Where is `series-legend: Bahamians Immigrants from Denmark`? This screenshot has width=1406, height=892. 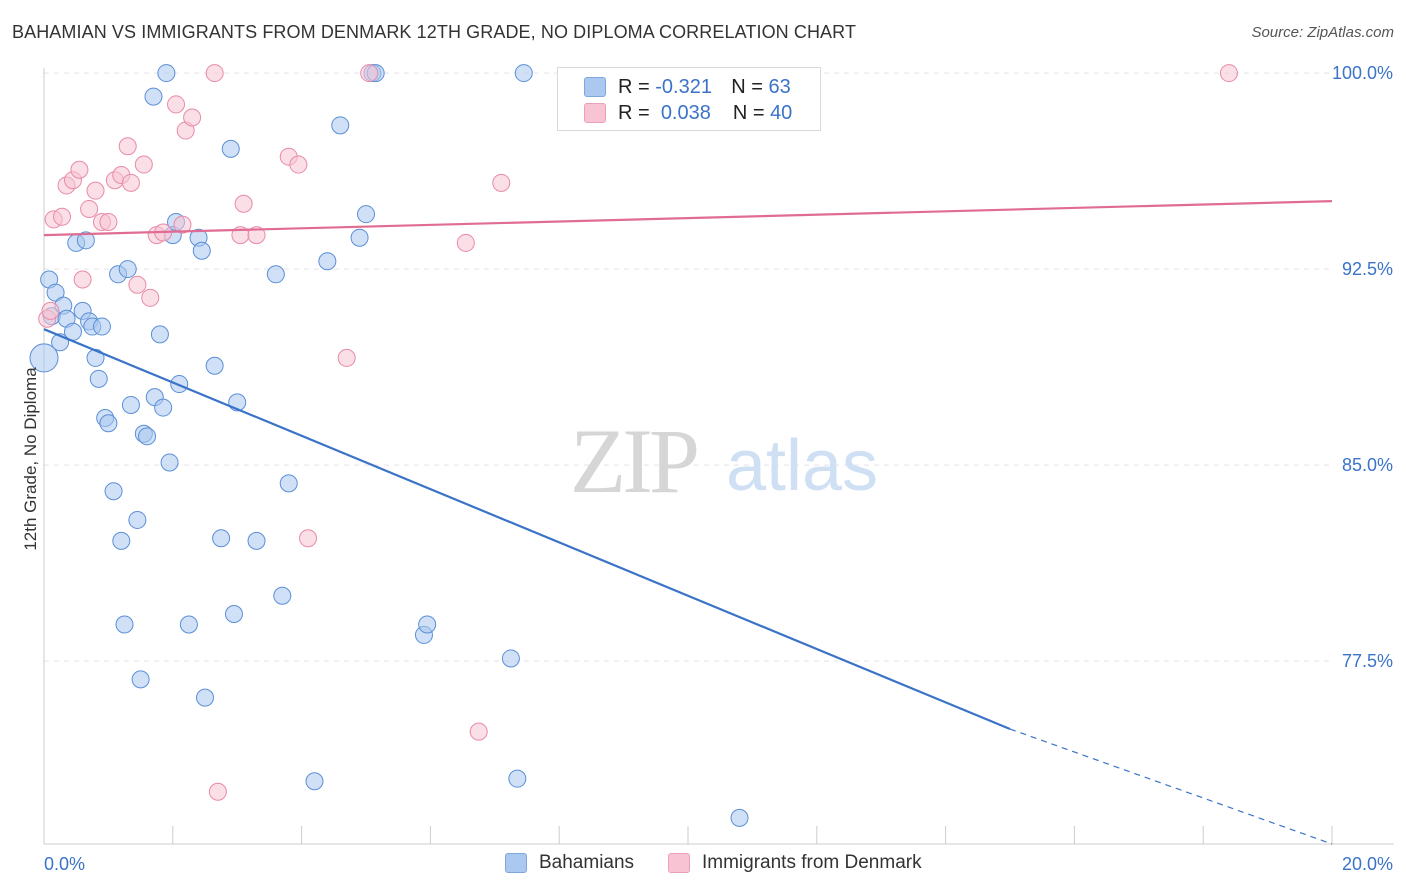 series-legend: Bahamians Immigrants from Denmark is located at coordinates (703, 865).